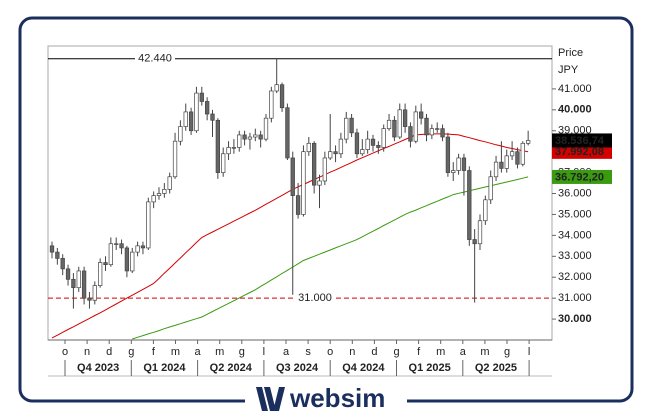 The height and width of the screenshot is (419, 653). Describe the element at coordinates (496, 368) in the screenshot. I see `quarter-label: Q2 2025` at that location.